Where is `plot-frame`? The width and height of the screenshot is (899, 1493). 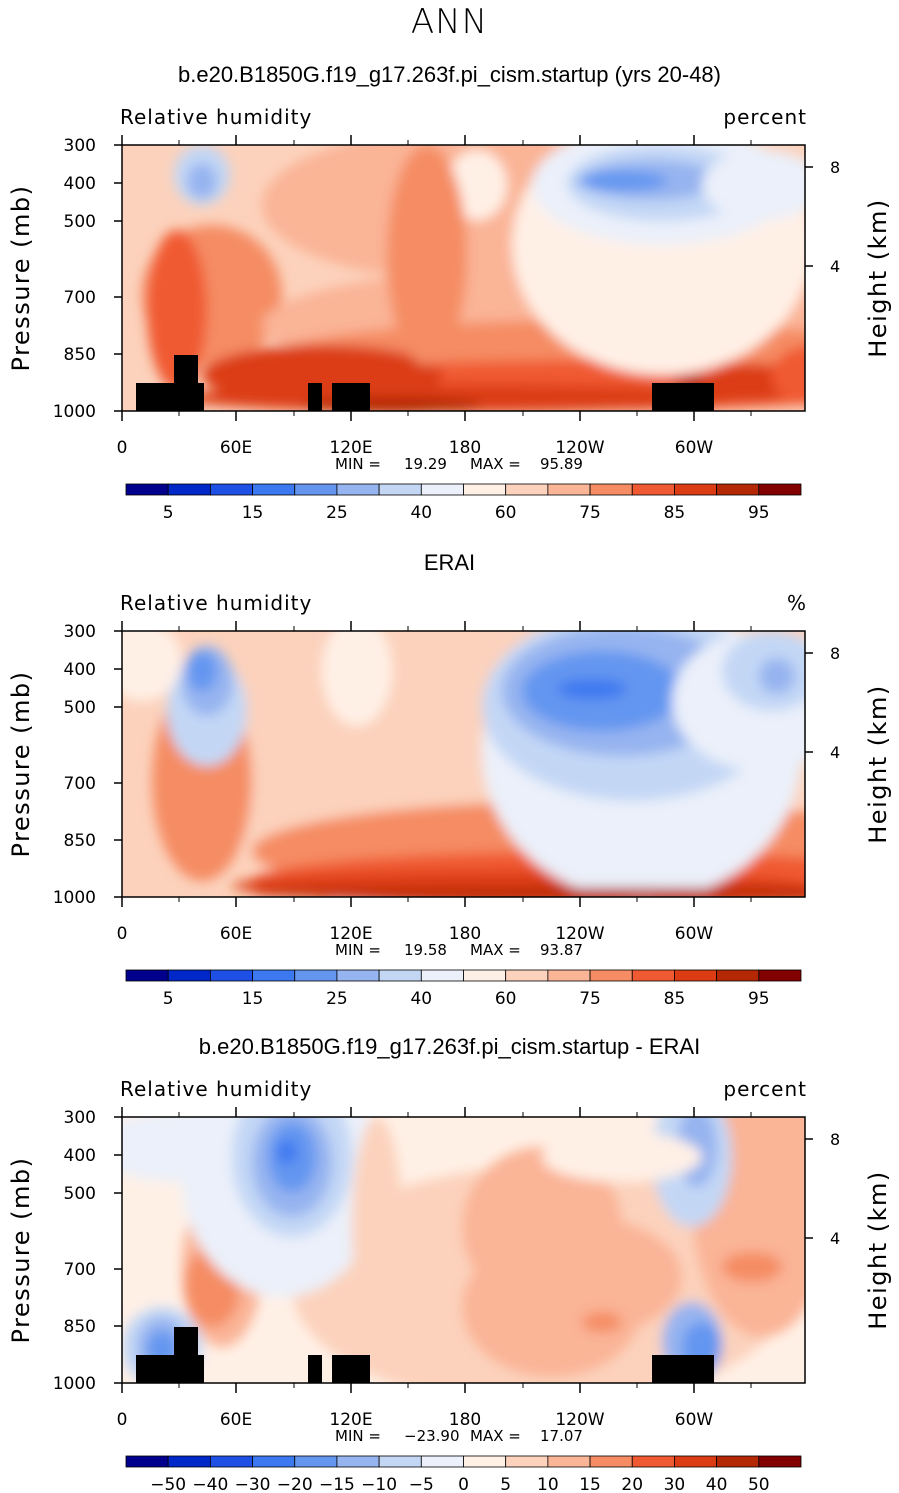 plot-frame is located at coordinates (463, 1250).